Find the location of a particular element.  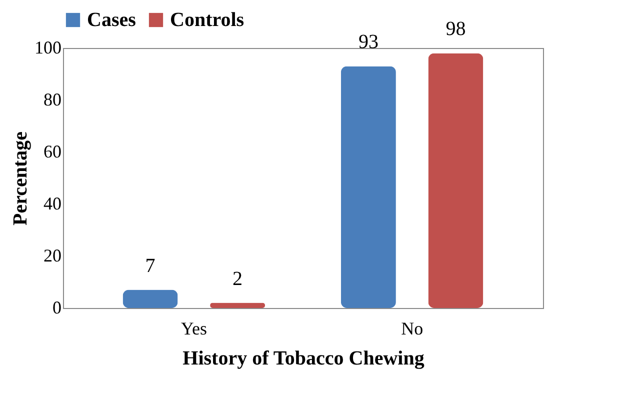

y-tick-label: 40 is located at coordinates (53, 204).